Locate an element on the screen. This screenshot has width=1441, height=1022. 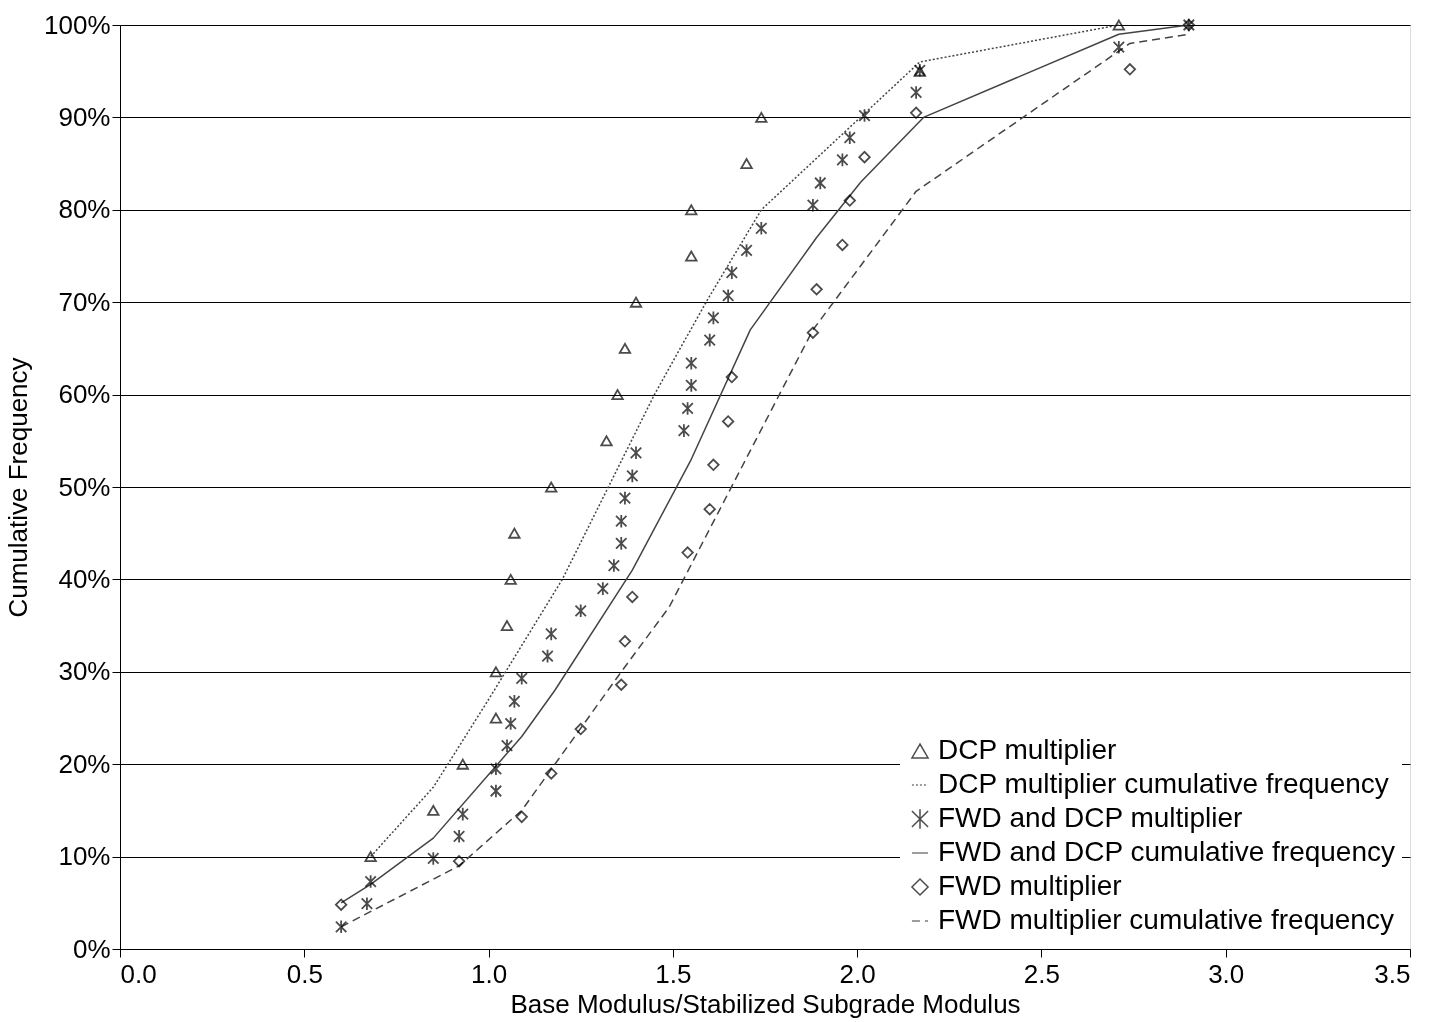
y-tick-label: 30% is located at coordinates (84, 671).